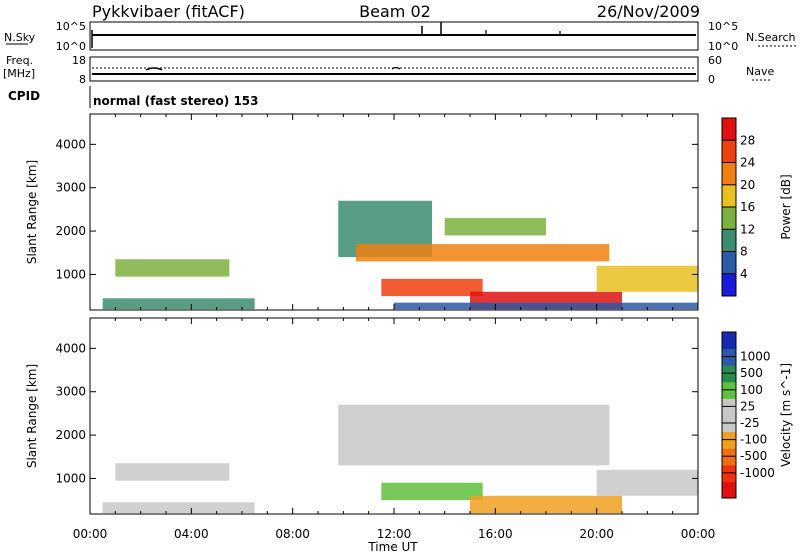 The width and height of the screenshot is (800, 558). I want to click on power-colorbar-tick-label: 12, so click(747, 229).